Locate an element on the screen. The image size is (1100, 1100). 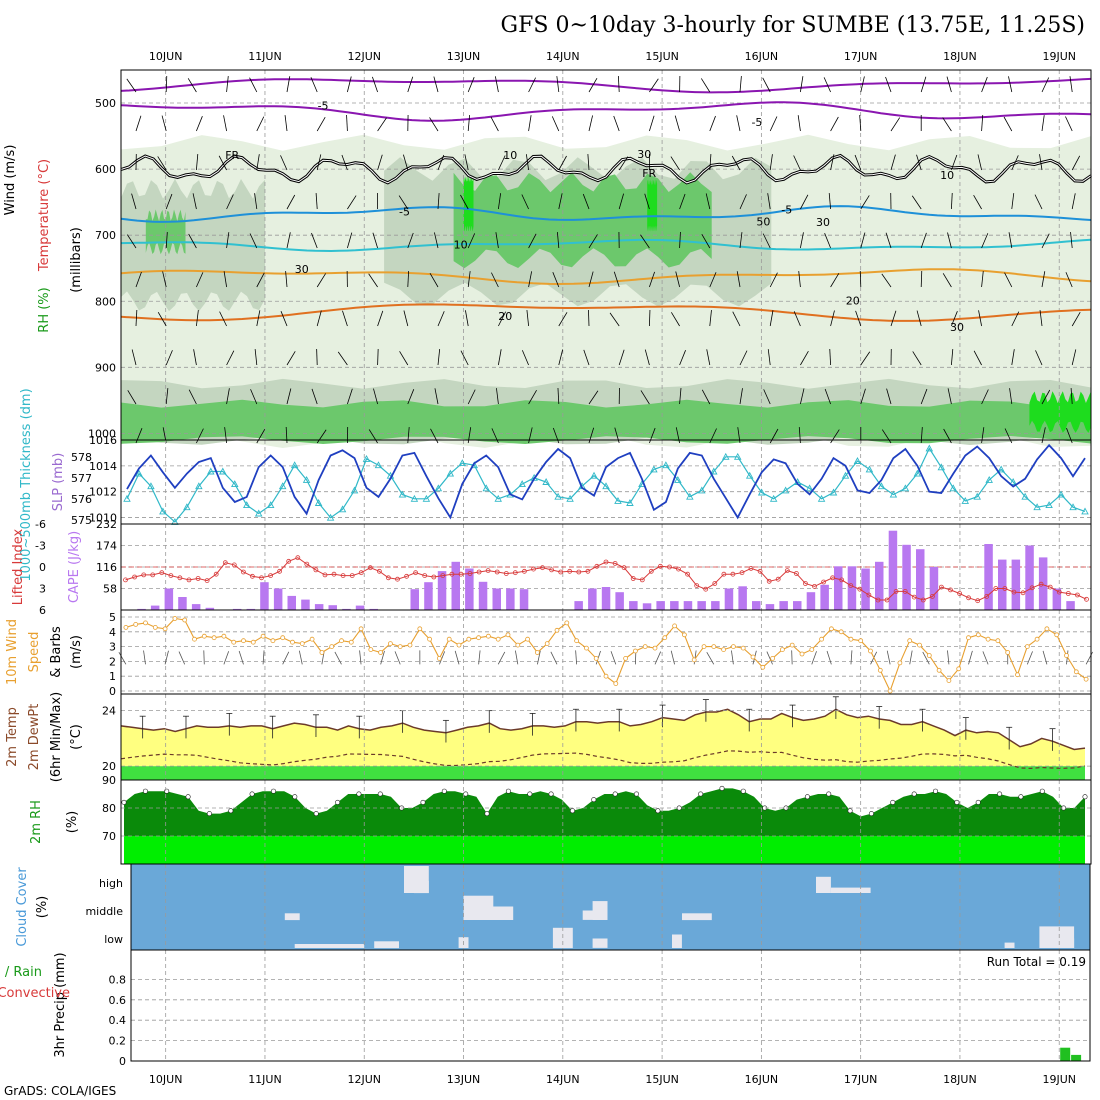
precip-axis-title: 3hr Precip (mm) is located at coordinates (60, 1004).